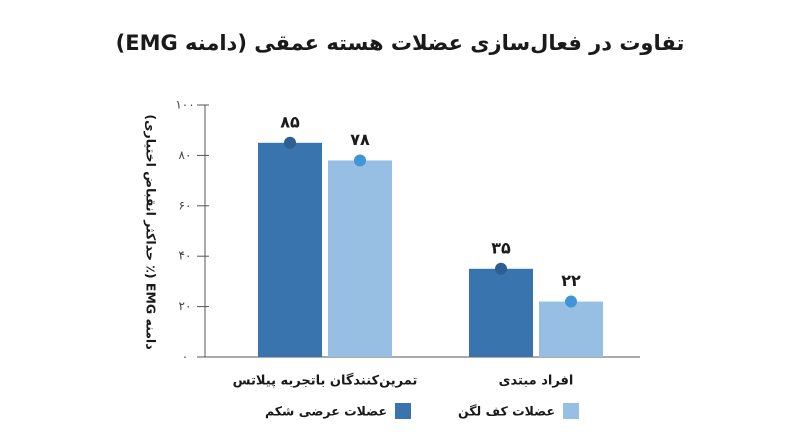 The image size is (800, 447). What do you see at coordinates (501, 247) in the screenshot?
I see `value-label: ۳۵` at bounding box center [501, 247].